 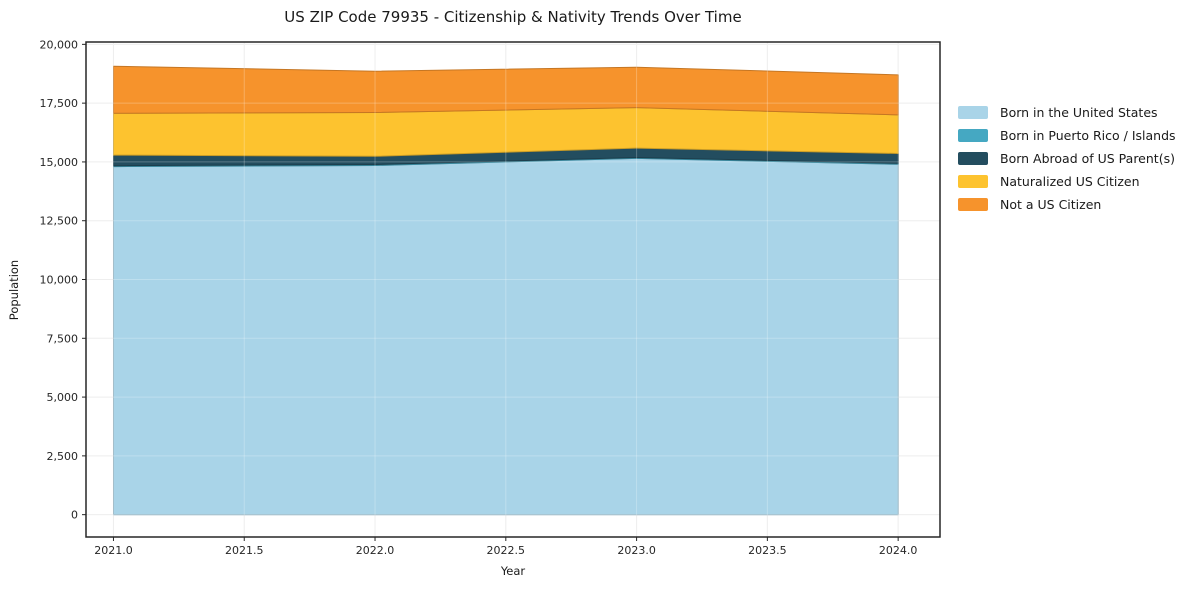 I want to click on y-tick-label: 5,000, so click(x=63, y=397).